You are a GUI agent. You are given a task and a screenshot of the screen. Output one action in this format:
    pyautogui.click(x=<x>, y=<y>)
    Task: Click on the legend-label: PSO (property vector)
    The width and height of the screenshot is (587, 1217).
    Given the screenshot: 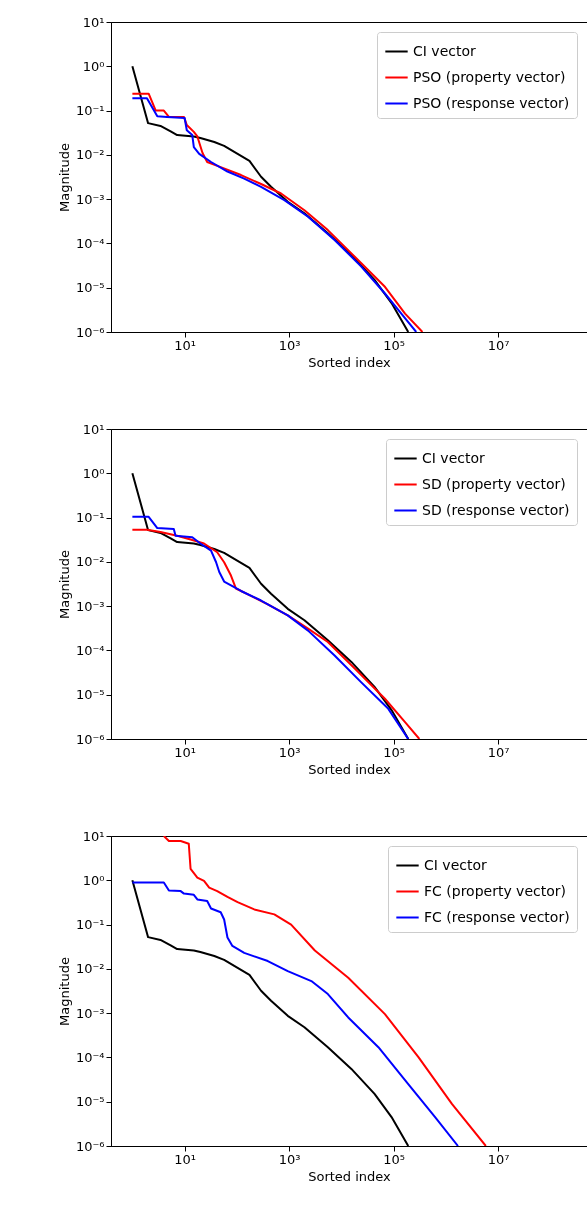 What is the action you would take?
    pyautogui.click(x=489, y=76)
    